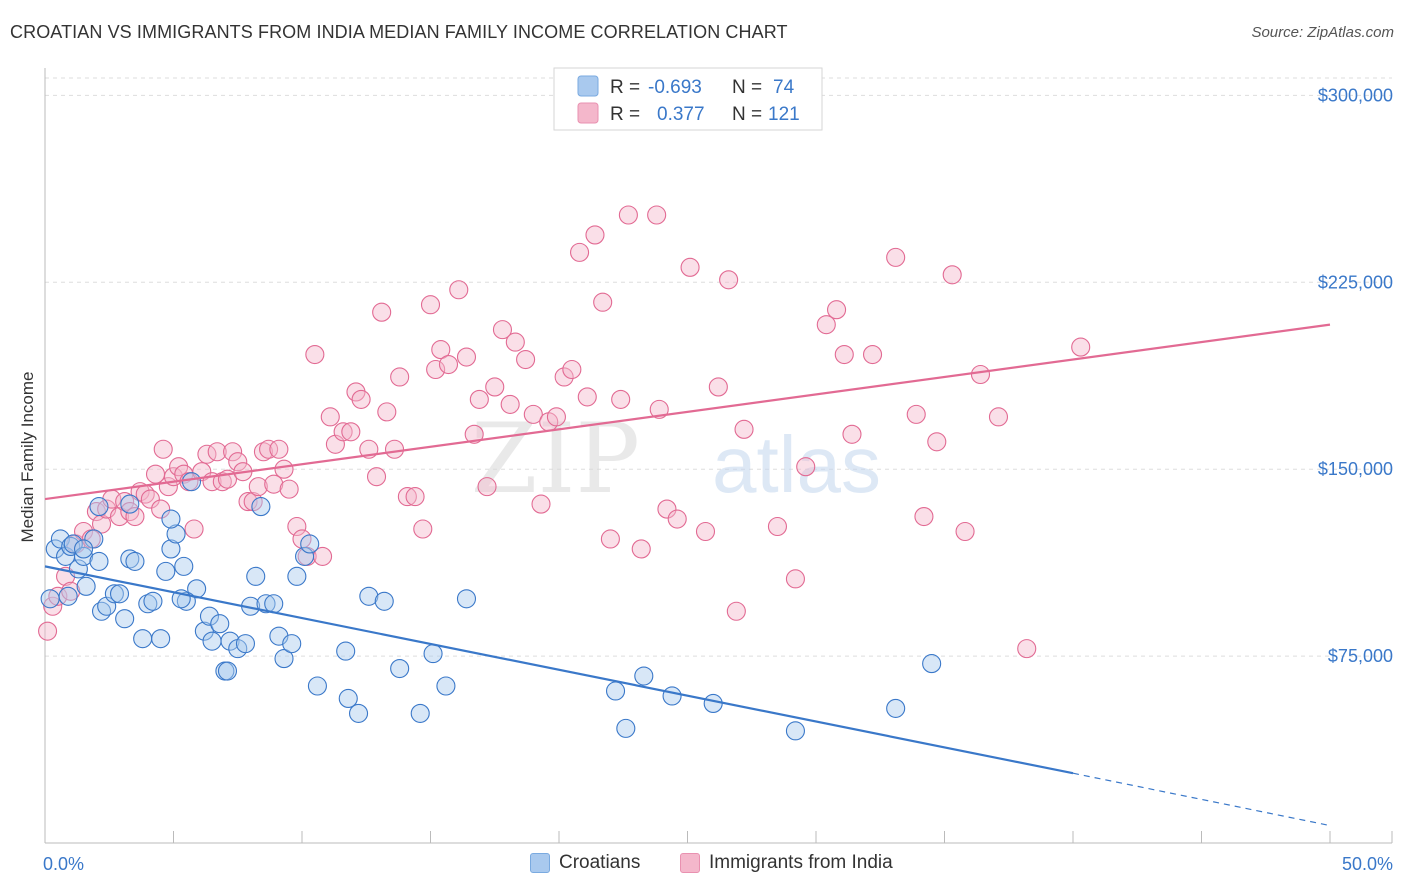 Image resolution: width=1406 pixels, height=892 pixels. Describe the element at coordinates (1201, 799) in the screenshot. I see `croatian-trend-extension` at that location.